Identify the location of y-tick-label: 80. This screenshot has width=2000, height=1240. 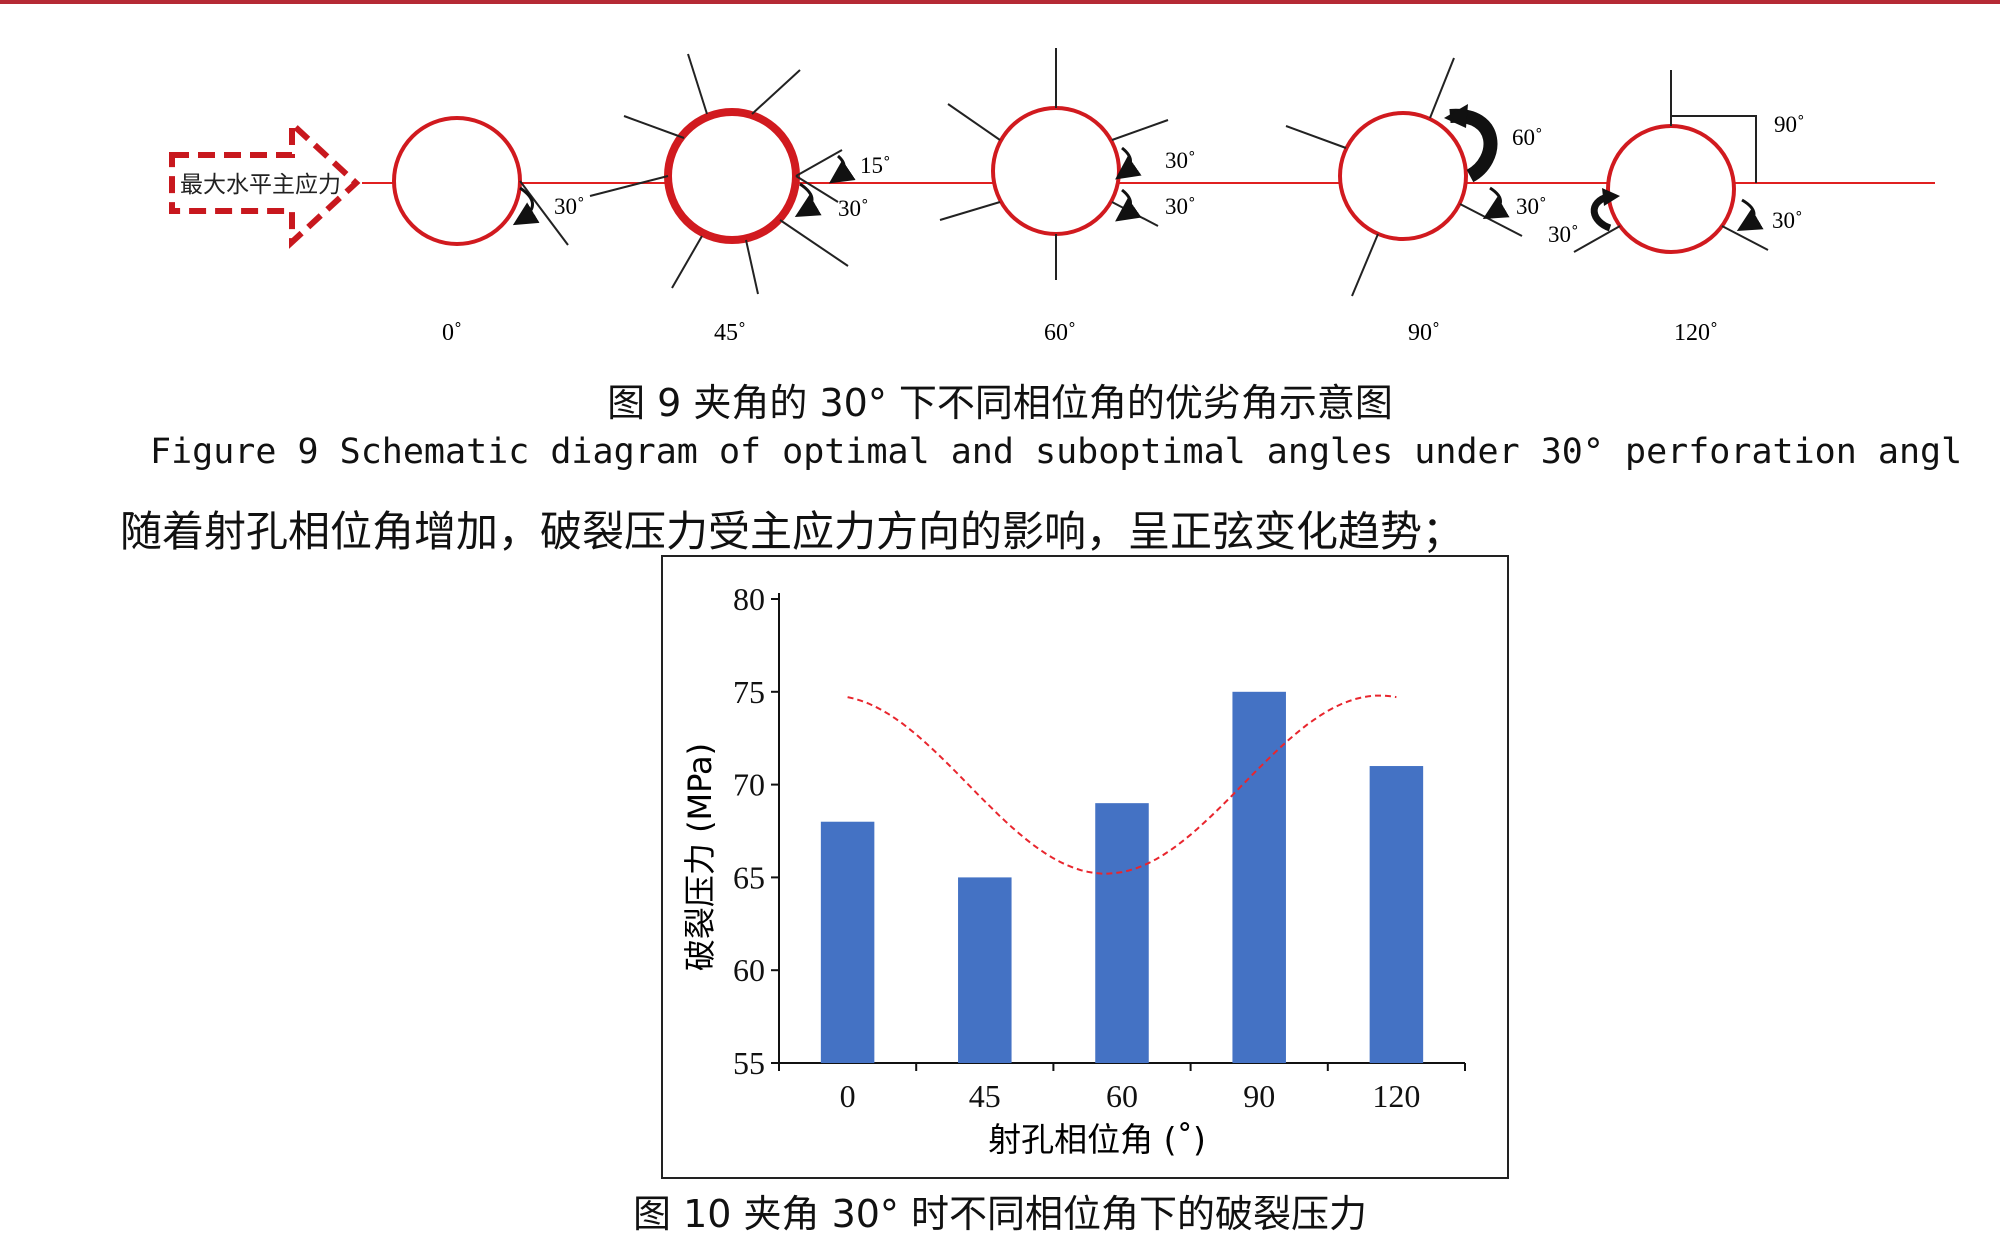
(749, 599).